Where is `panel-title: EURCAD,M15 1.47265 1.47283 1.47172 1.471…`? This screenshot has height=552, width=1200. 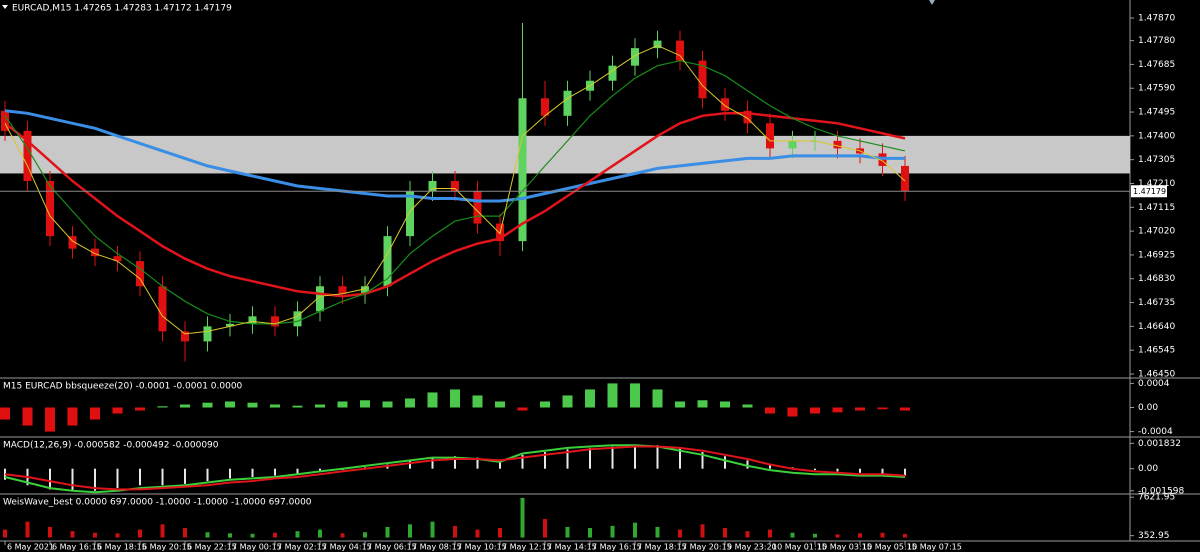
panel-title: EURCAD,M15 1.47265 1.47283 1.47172 1.471… is located at coordinates (122, 9).